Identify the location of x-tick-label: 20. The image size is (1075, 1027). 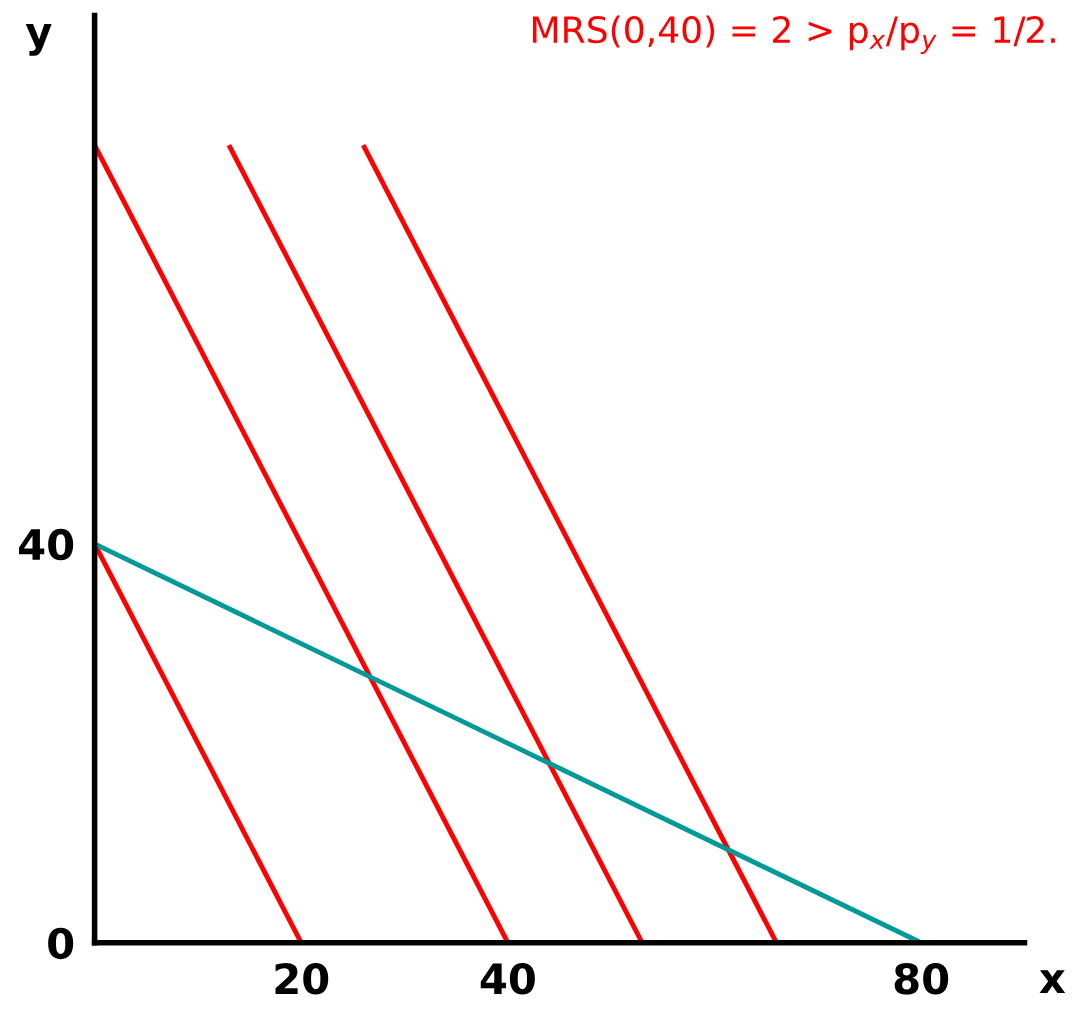
(302, 978).